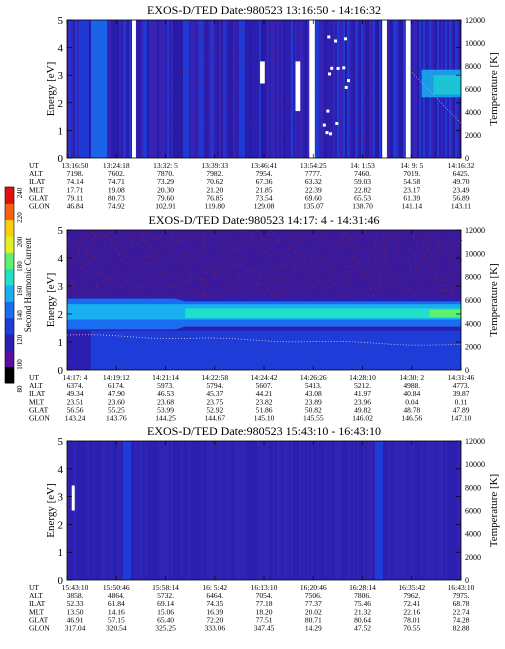  What do you see at coordinates (165, 197) in the screenshot?
I see `orbit-table-cell: 79.60` at bounding box center [165, 197].